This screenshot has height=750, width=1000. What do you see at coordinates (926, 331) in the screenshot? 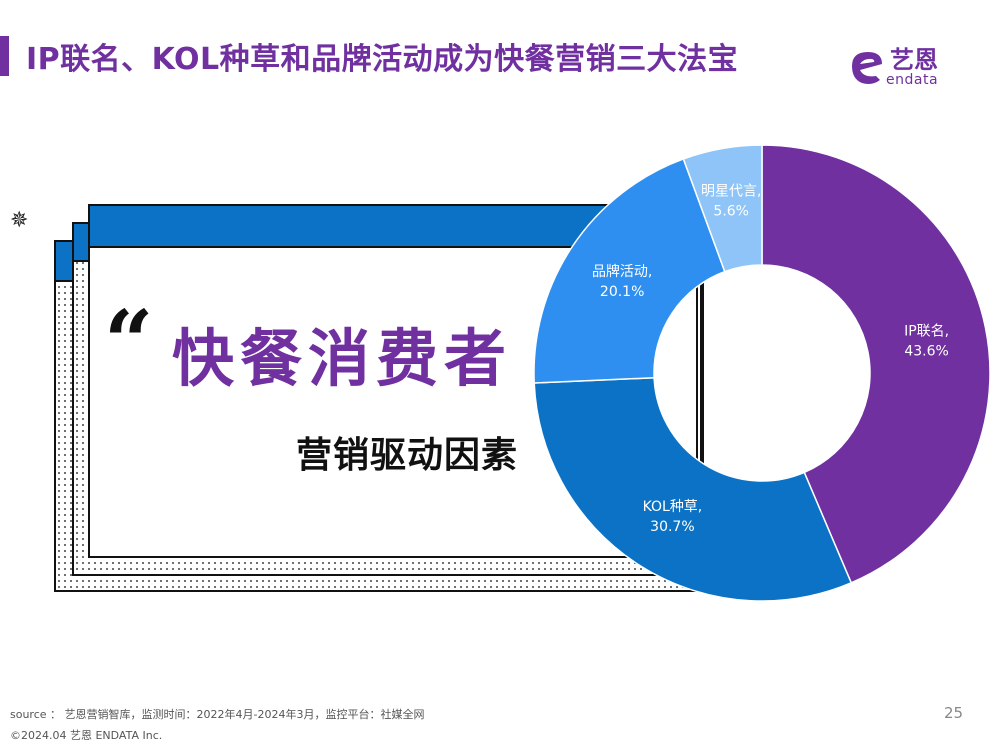
I see `slice-label-0: IP联名,` at bounding box center [926, 331].